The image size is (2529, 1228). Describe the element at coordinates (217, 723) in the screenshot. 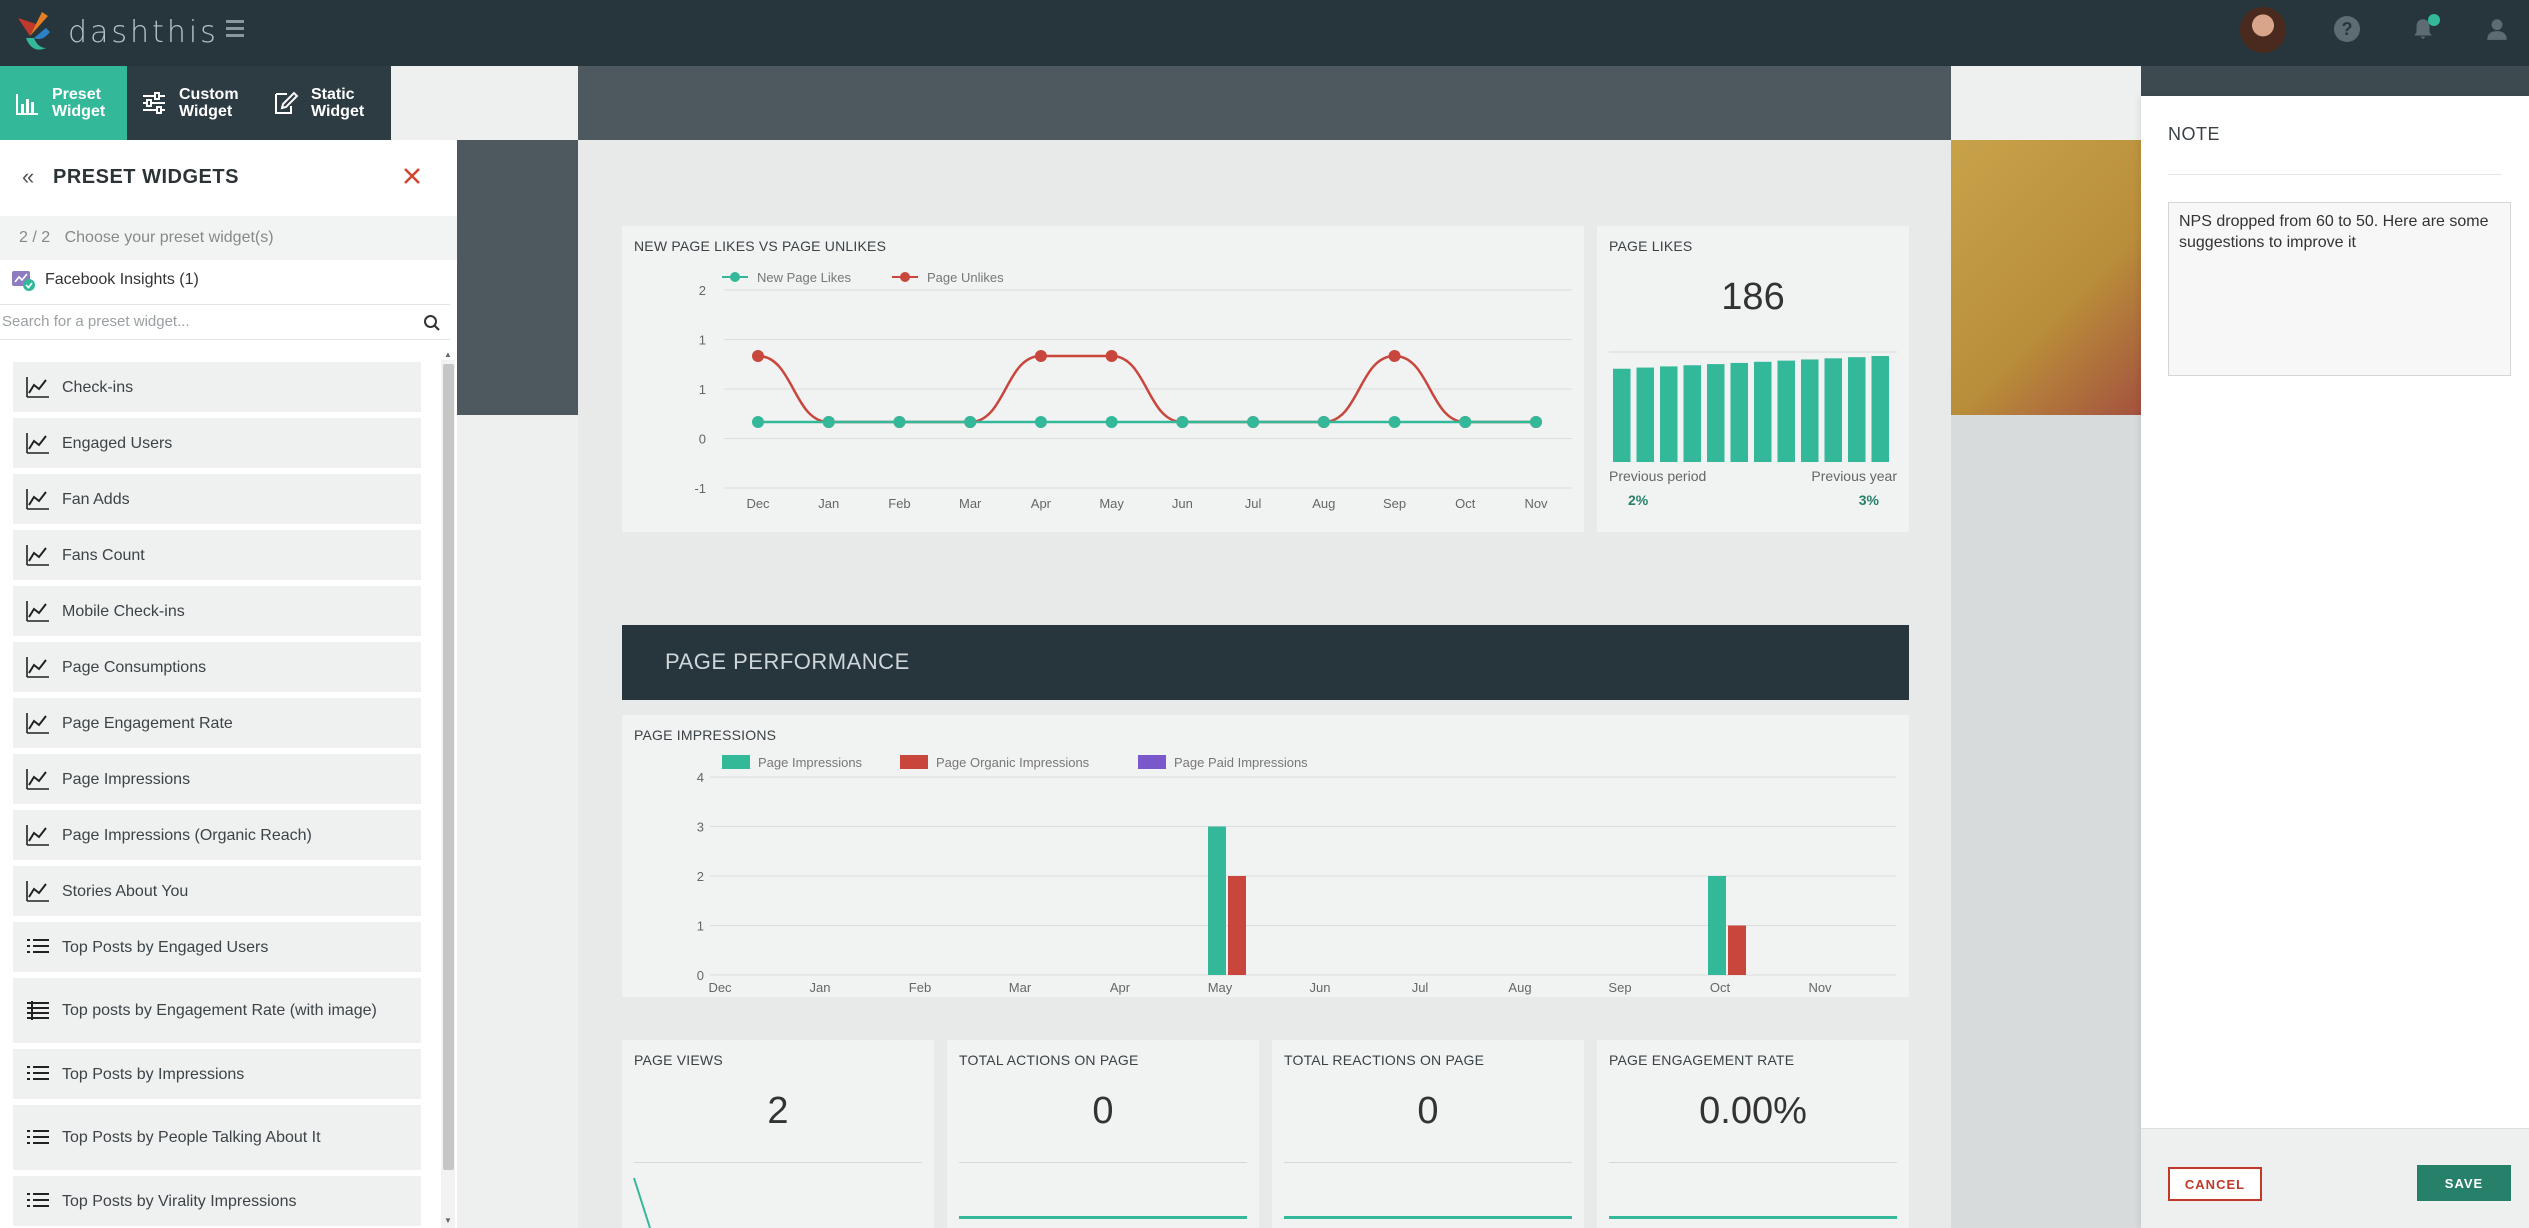

I see `list-item: Page Engagement Rate` at that location.